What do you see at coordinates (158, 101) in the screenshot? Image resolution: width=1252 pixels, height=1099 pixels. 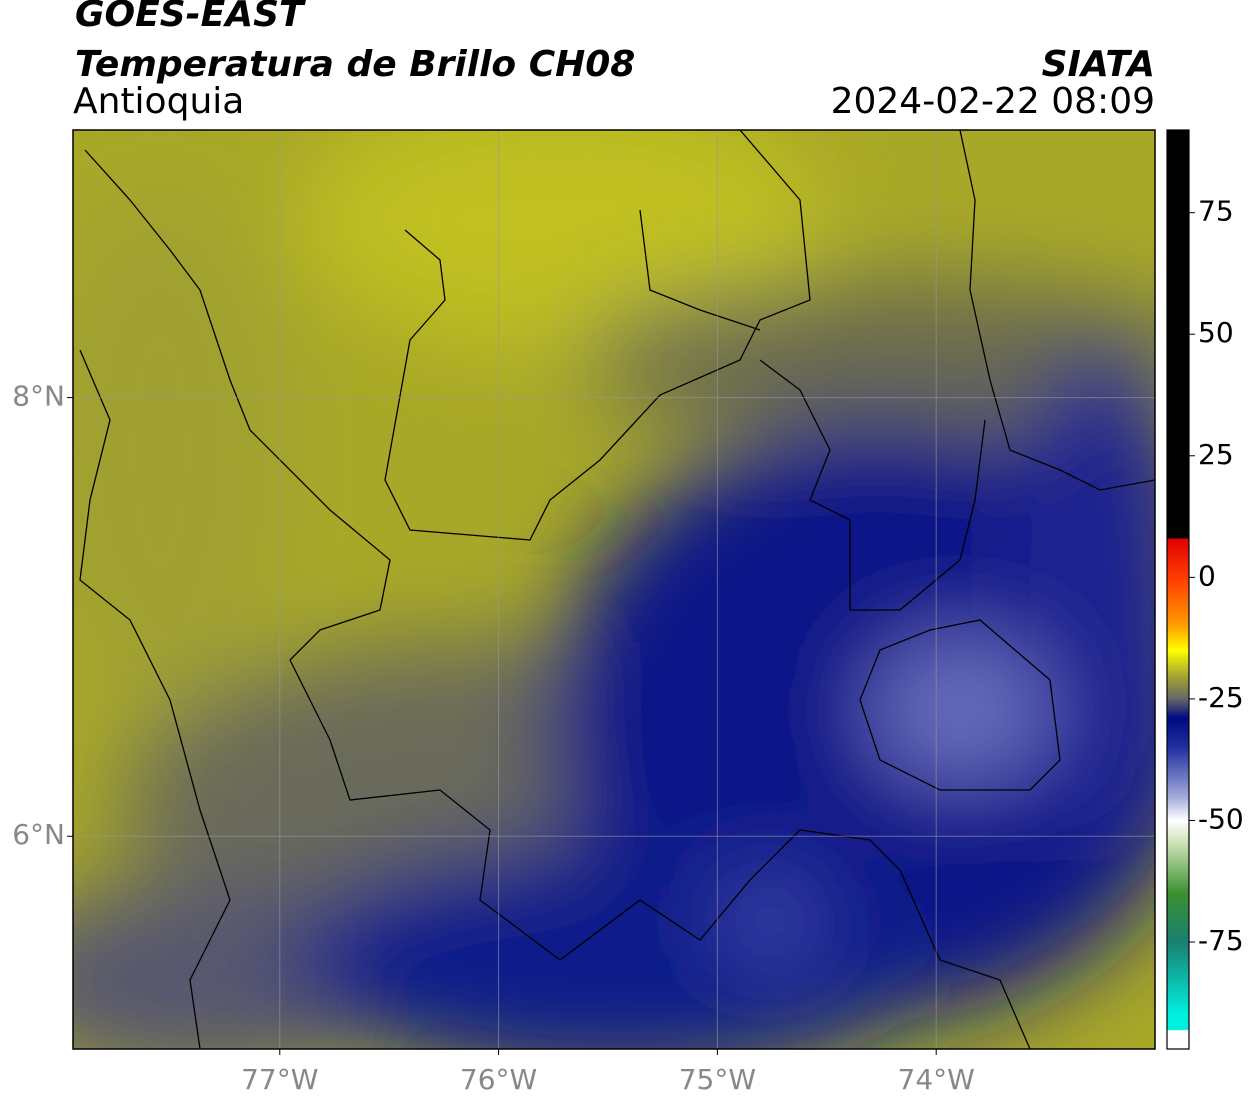 I see `region: Antioquia` at bounding box center [158, 101].